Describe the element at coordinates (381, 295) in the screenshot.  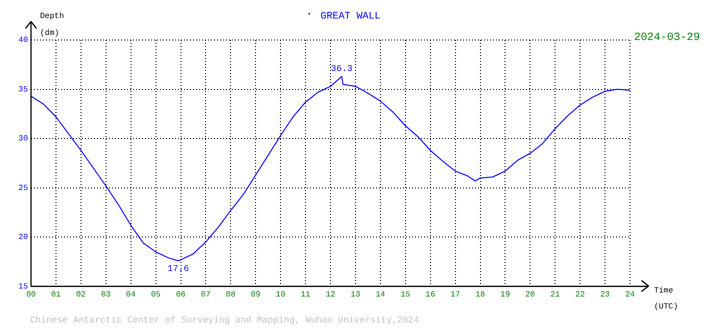
I see `x-tick-label: 14` at that location.